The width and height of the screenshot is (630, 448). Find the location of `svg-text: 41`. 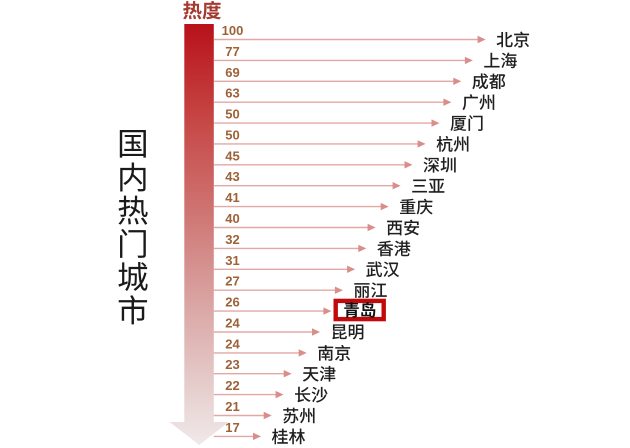

svg-text: 41 is located at coordinates (232, 197).